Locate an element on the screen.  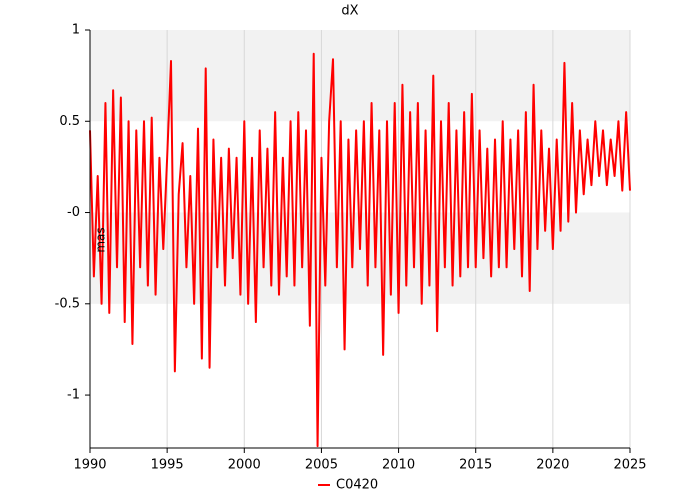
y-tick-label: -0 is located at coordinates (73, 212).